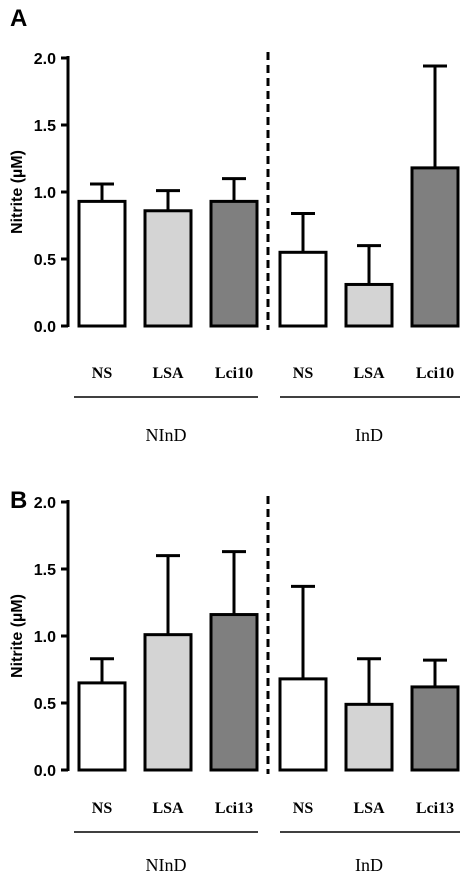  Describe the element at coordinates (18, 18) in the screenshot. I see `panel-letter: A` at that location.